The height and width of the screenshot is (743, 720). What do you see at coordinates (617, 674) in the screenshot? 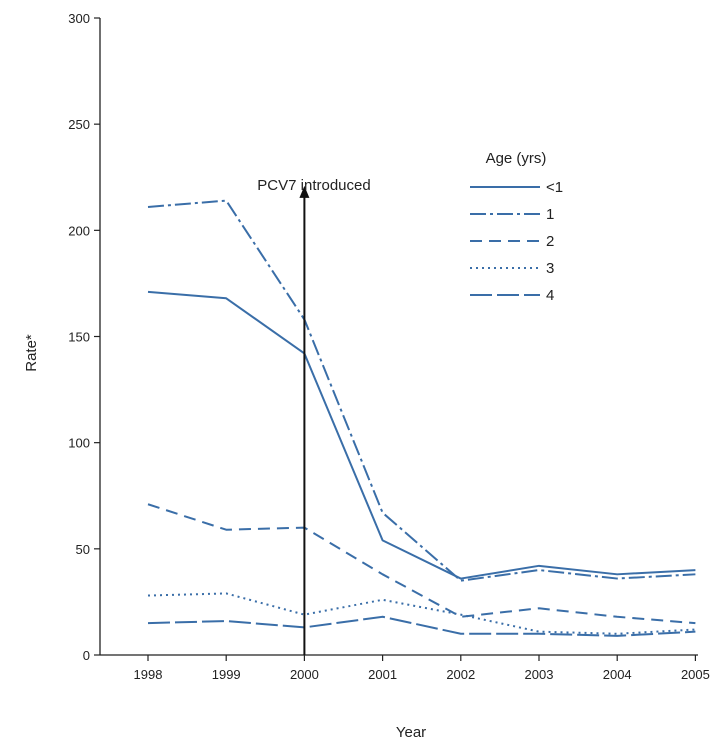
I see `x-tick-label: 2004` at bounding box center [617, 674].